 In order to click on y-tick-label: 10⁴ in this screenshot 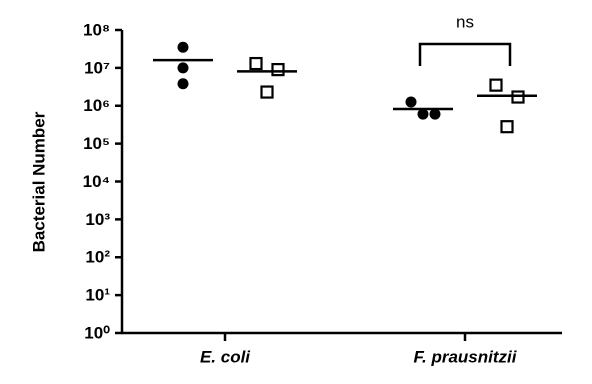, I will do `click(96, 181)`.